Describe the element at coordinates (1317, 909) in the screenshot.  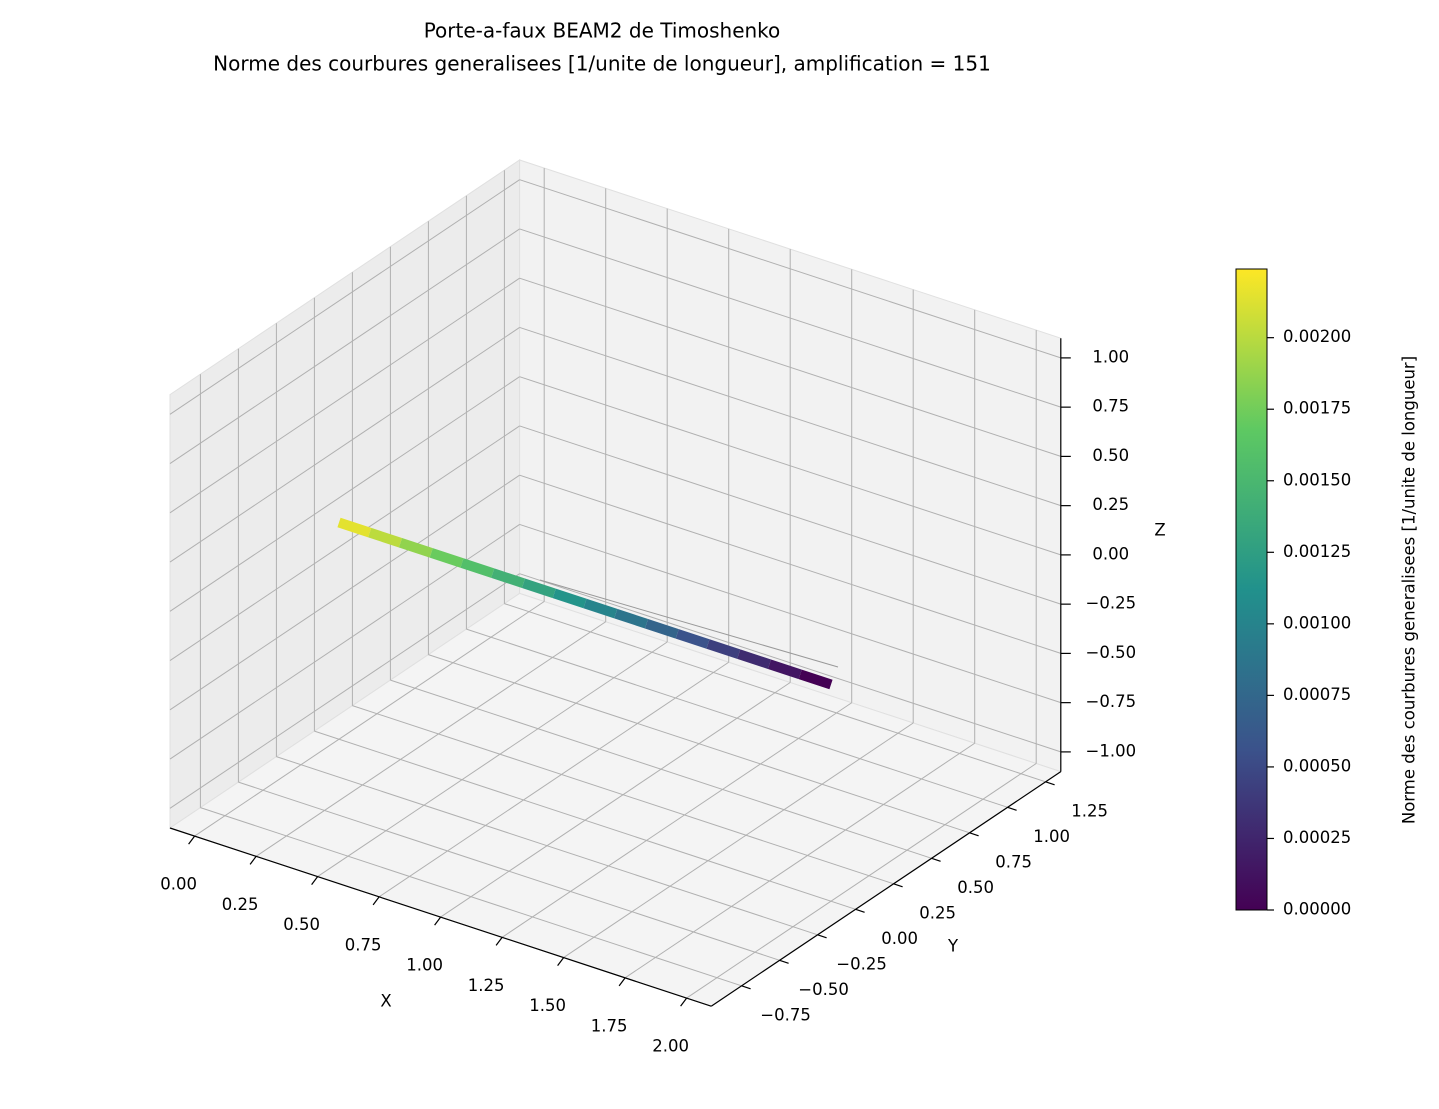
I see `colorbar-tick-label: 0.00000` at that location.